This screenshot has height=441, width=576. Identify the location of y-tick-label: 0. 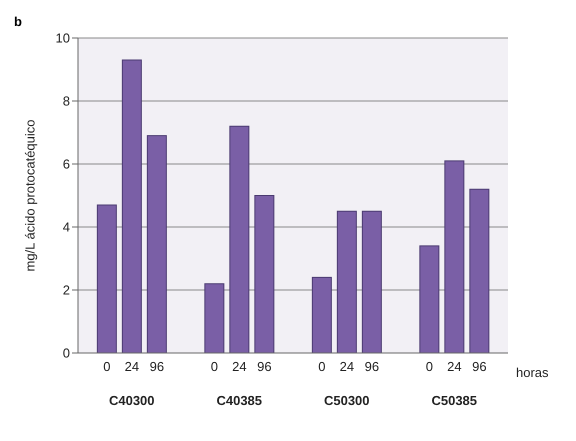
(66, 353).